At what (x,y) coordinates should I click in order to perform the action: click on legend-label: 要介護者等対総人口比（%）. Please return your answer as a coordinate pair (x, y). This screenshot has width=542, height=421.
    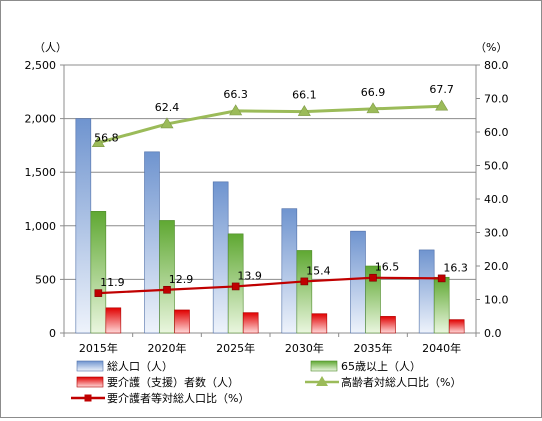
    Looking at the image, I should click on (178, 398).